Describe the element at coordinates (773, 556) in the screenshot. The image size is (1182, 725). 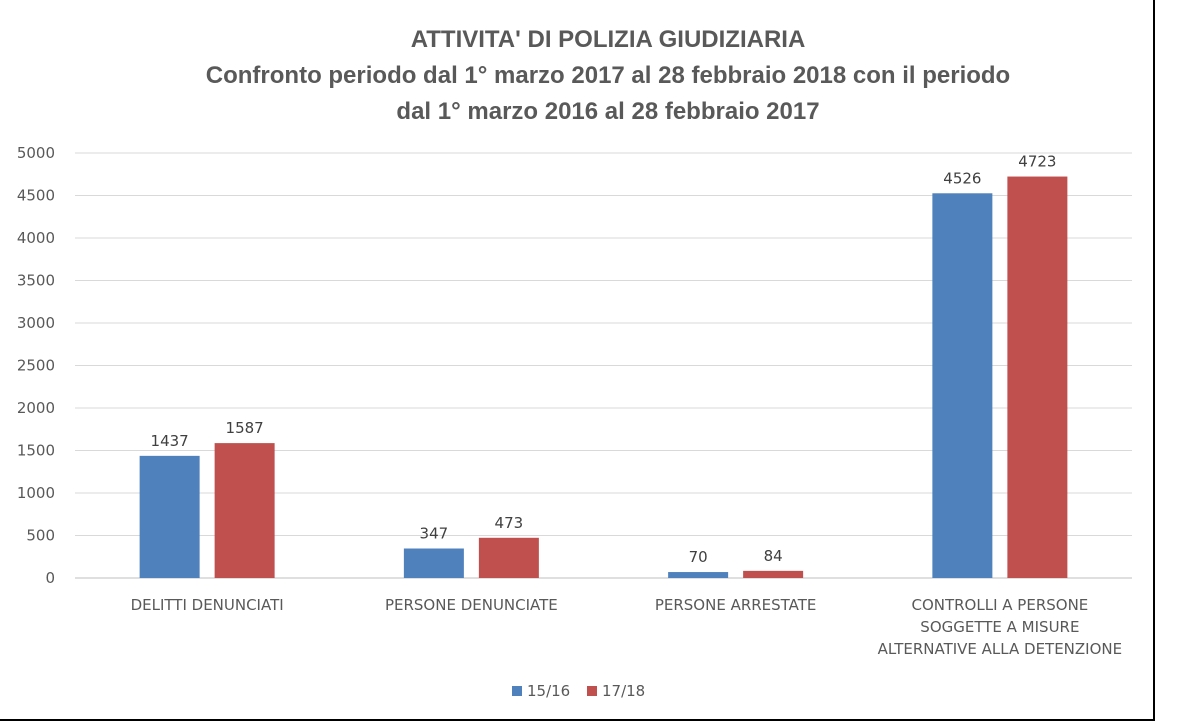
I see `data-label: 84` at that location.